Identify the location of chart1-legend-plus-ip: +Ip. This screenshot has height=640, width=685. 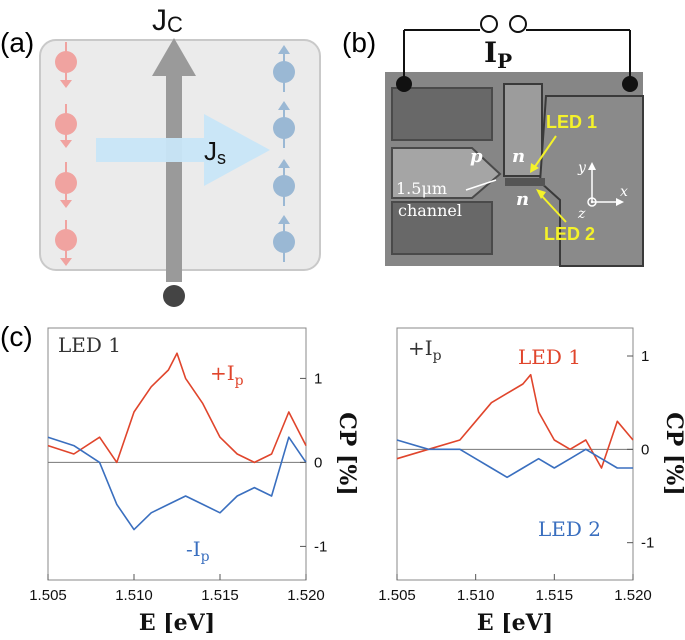
(227, 375).